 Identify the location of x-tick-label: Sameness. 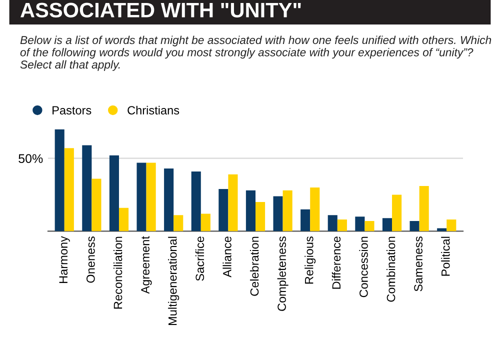
(418, 264).